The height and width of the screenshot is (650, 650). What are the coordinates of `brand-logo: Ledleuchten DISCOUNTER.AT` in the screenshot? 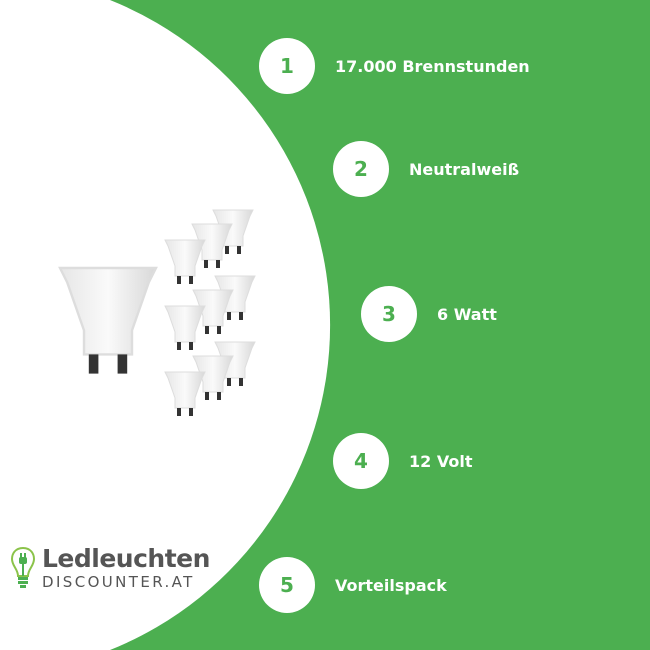 It's located at (110, 568).